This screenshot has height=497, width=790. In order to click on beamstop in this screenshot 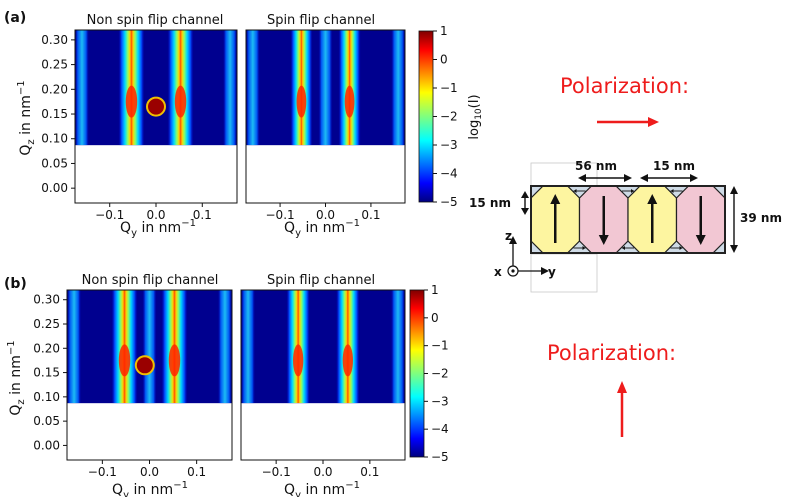, I will do `click(156, 106)`.